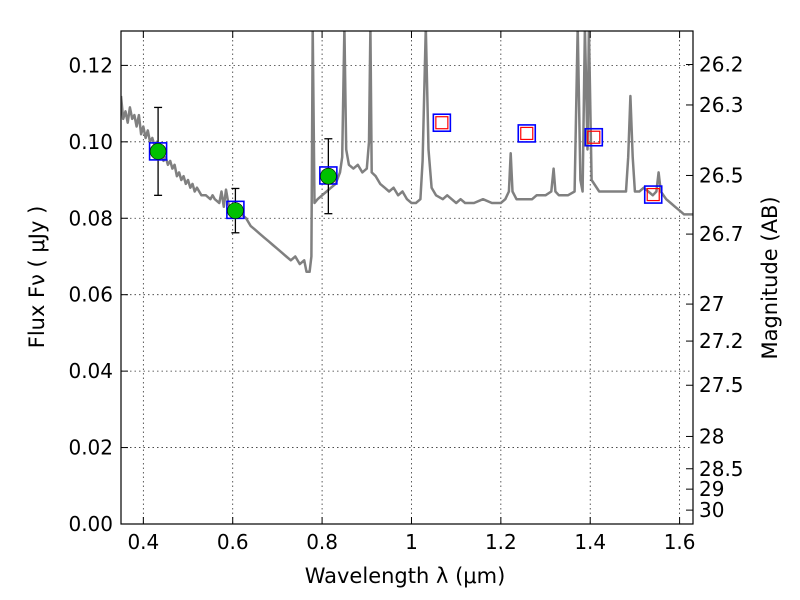  What do you see at coordinates (711, 304) in the screenshot?
I see `mag-tick-label: 27` at bounding box center [711, 304].